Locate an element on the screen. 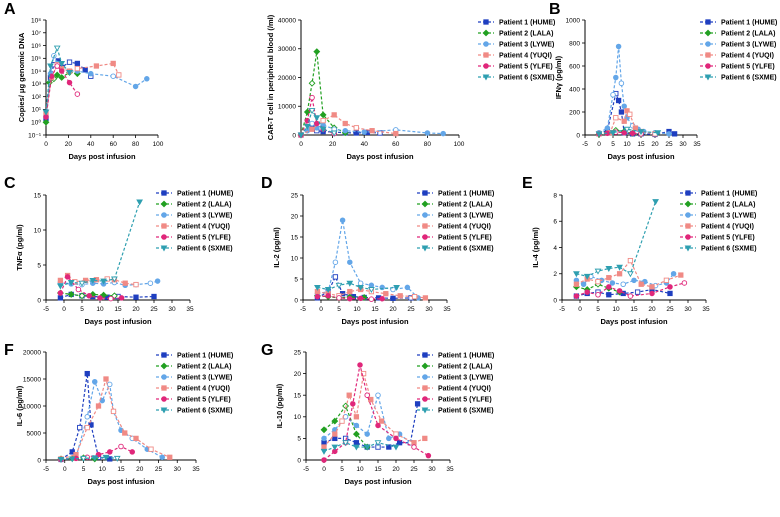  y-tick-label: 15 is located at coordinates (38, 195).